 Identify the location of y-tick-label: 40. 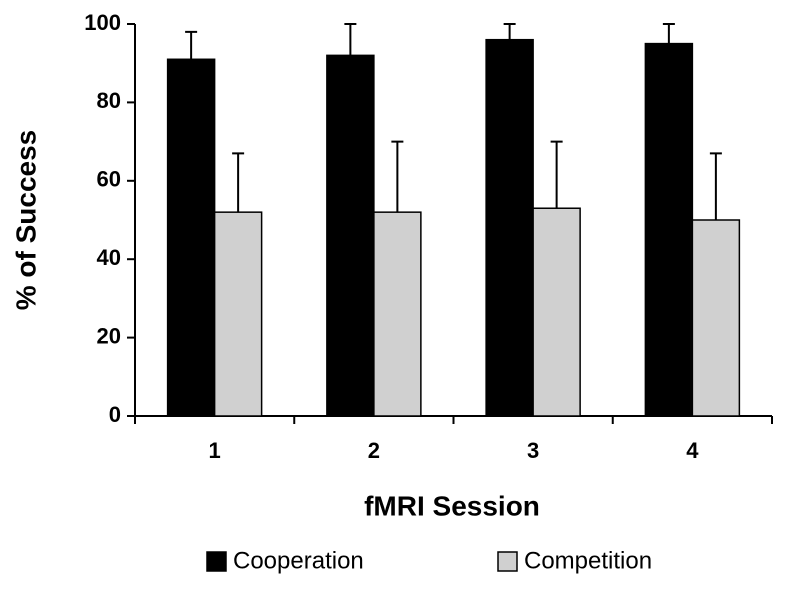
(109, 257).